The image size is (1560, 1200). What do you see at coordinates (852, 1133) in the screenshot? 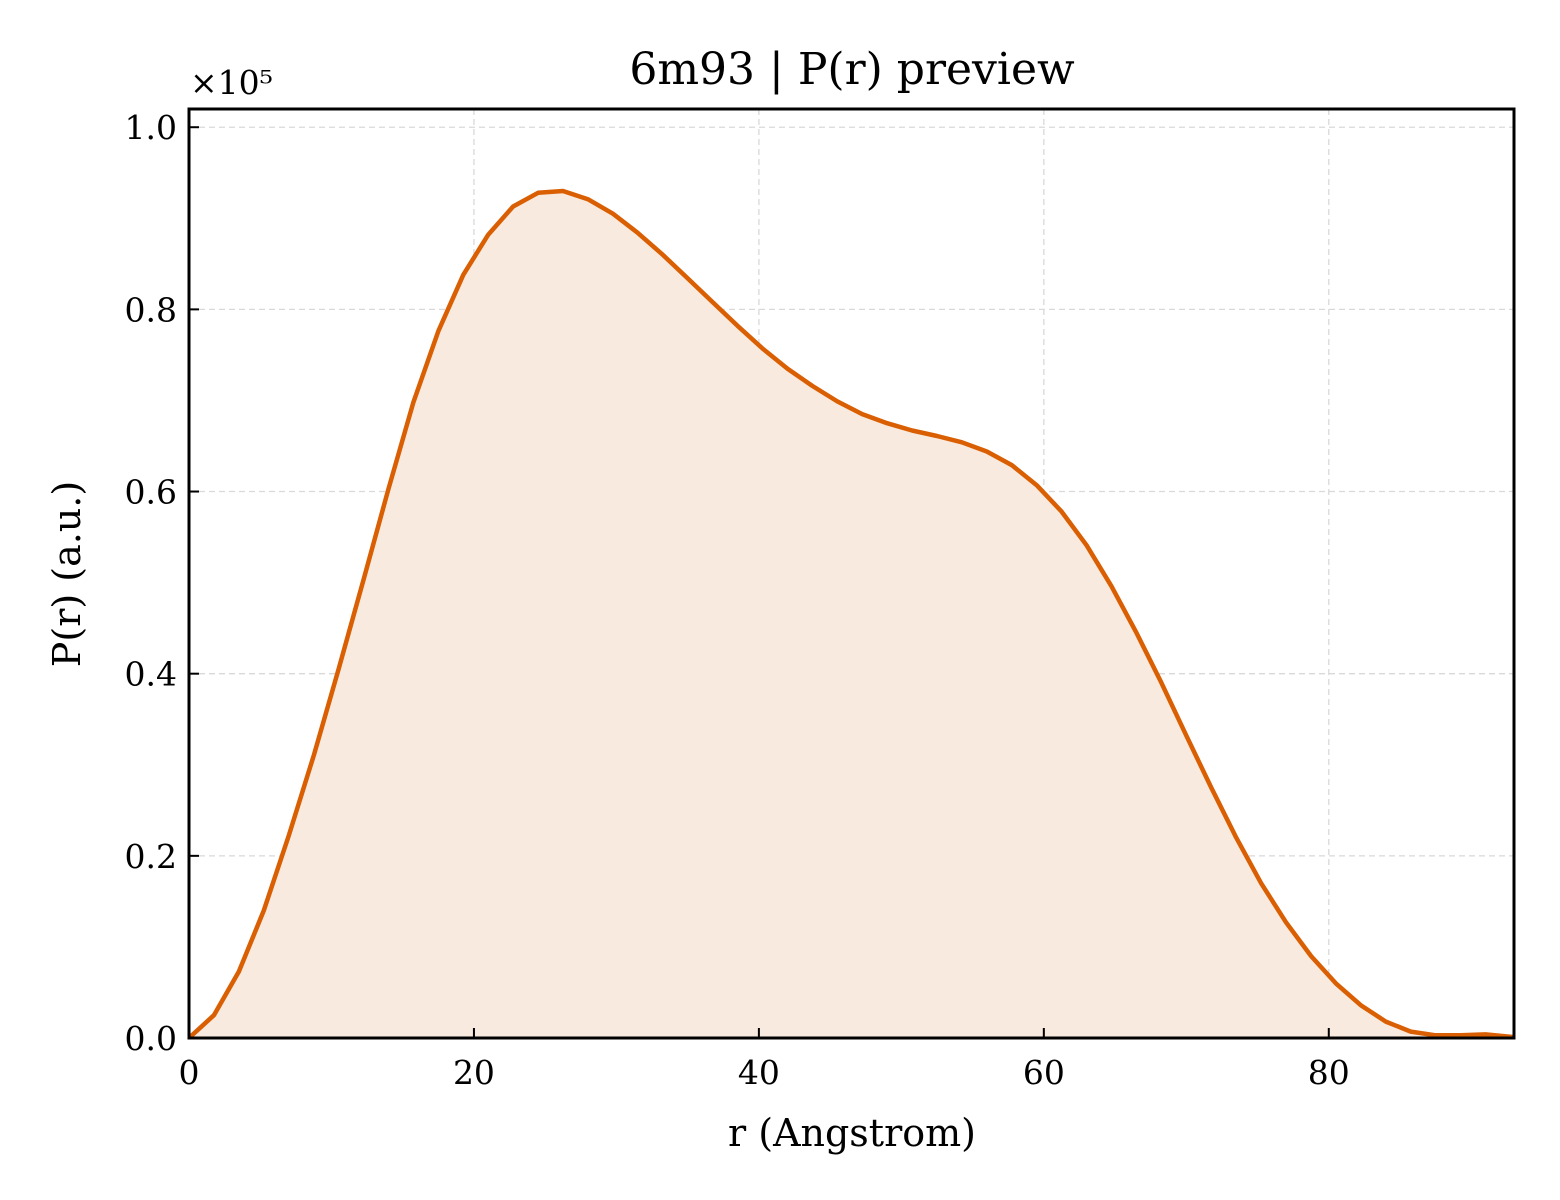
I see `x-axis-label: r (Angstrom)` at bounding box center [852, 1133].